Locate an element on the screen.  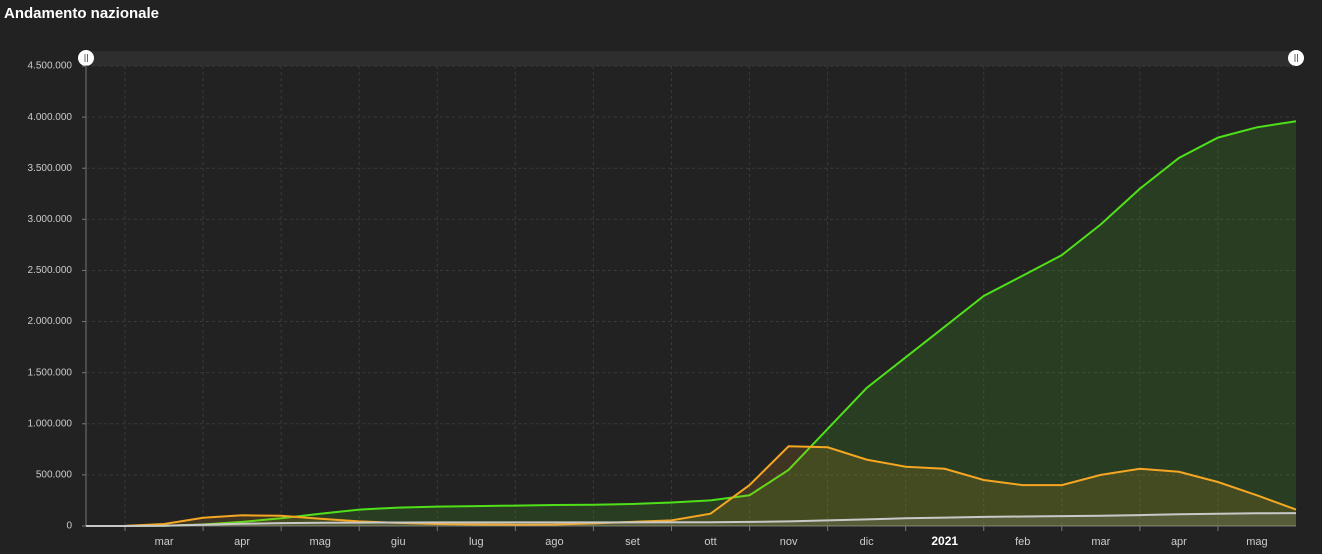
x-tick-label: set is located at coordinates (632, 542).